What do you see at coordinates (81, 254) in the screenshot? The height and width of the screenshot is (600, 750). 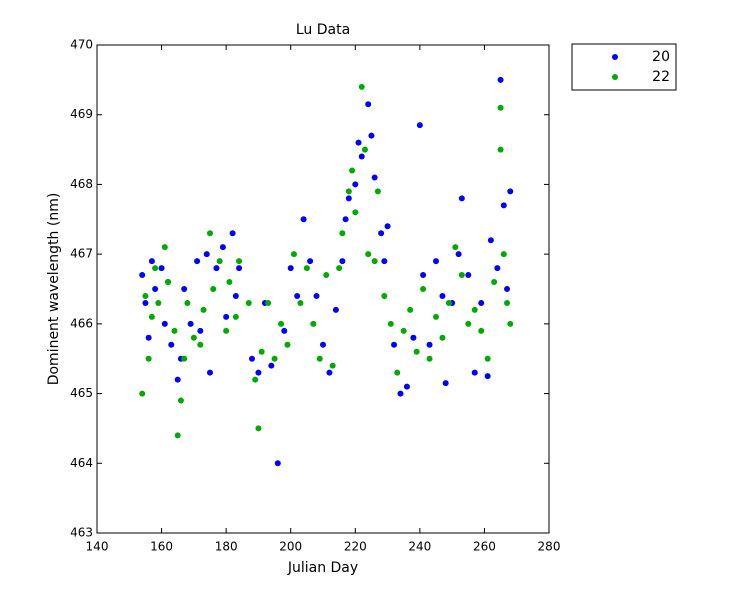 I see `y-tick-label: 467` at bounding box center [81, 254].